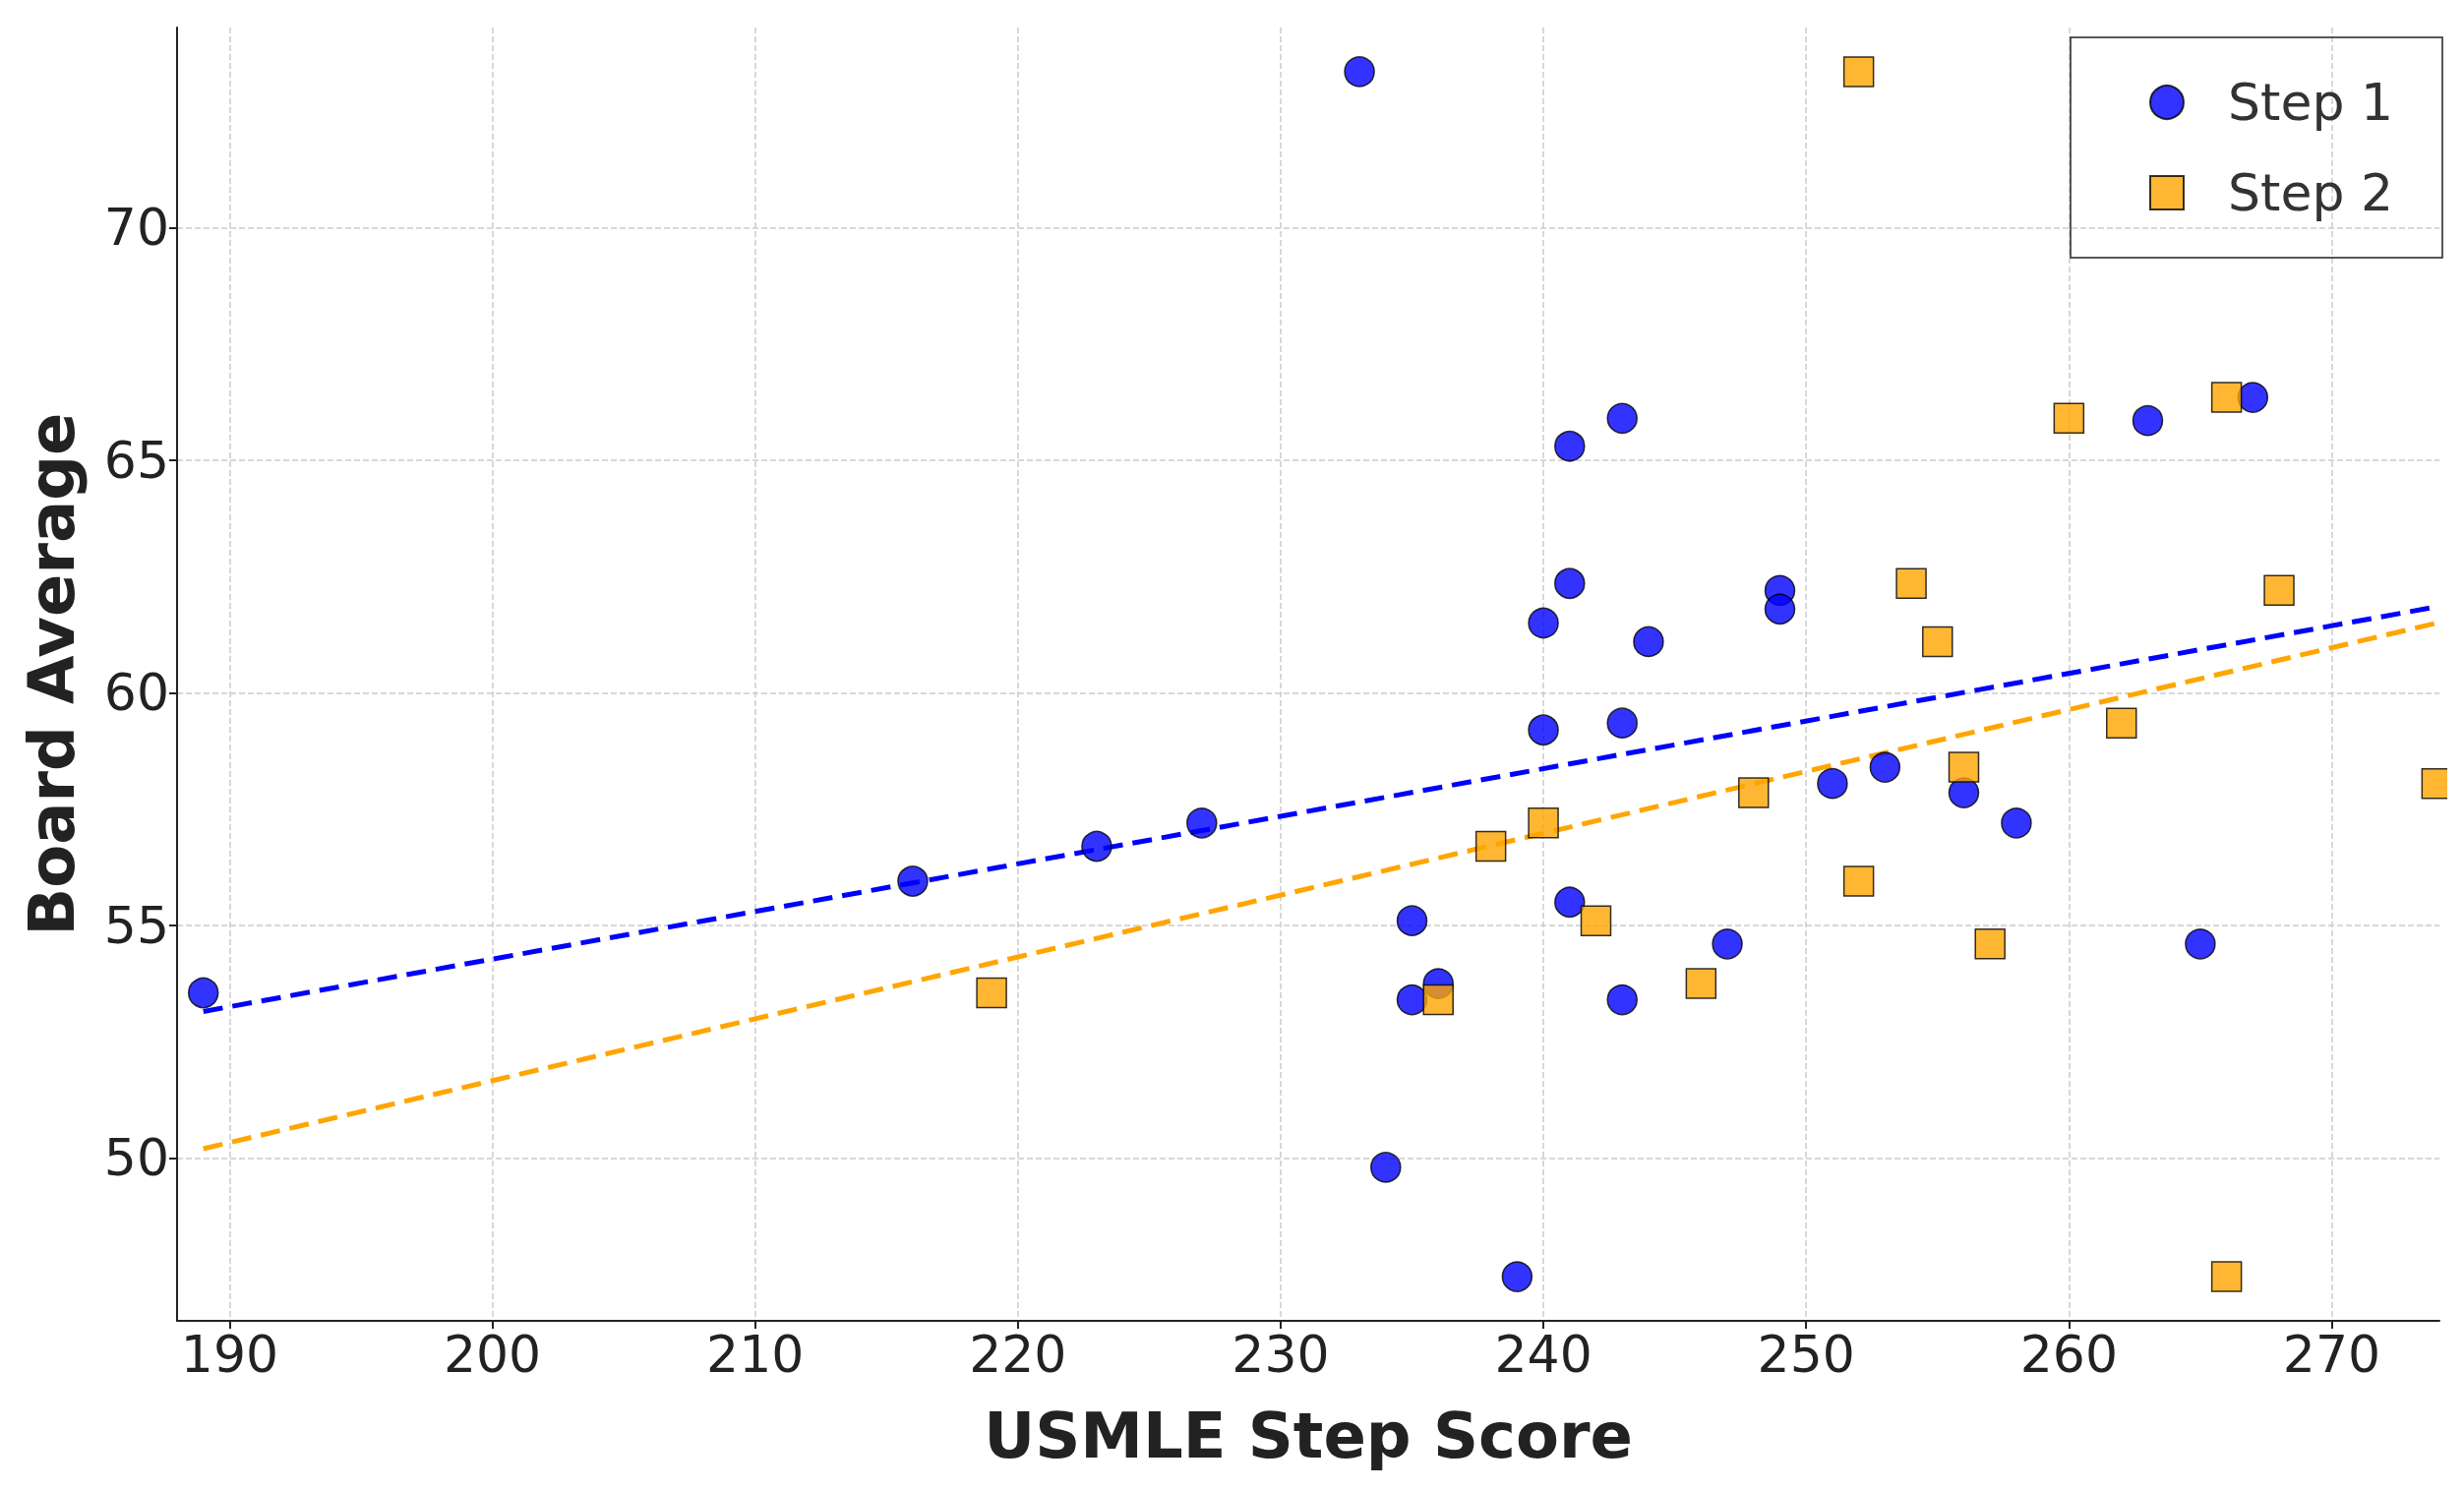 The width and height of the screenshot is (2464, 1490). I want to click on y-tick-label: 70, so click(136, 228).